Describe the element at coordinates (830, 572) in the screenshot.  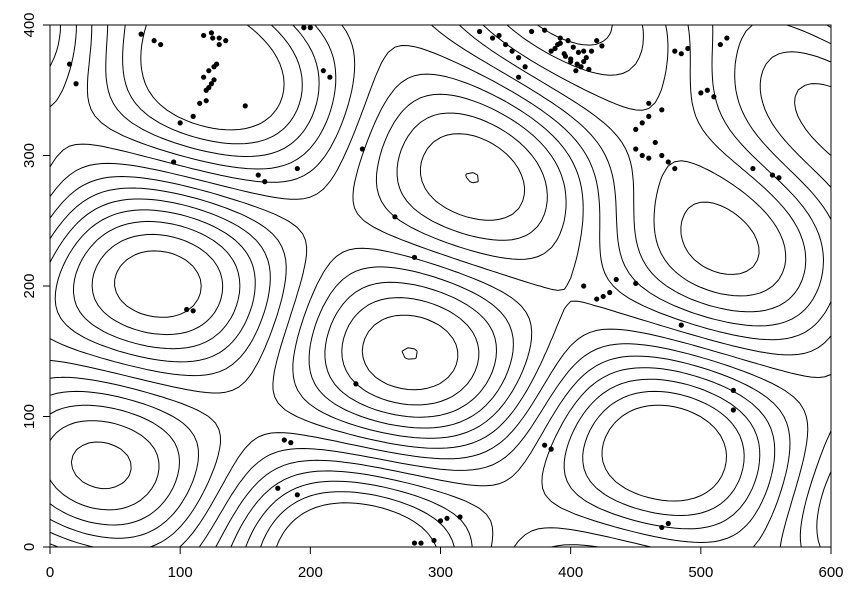
I see `x-tick-label: 600` at that location.